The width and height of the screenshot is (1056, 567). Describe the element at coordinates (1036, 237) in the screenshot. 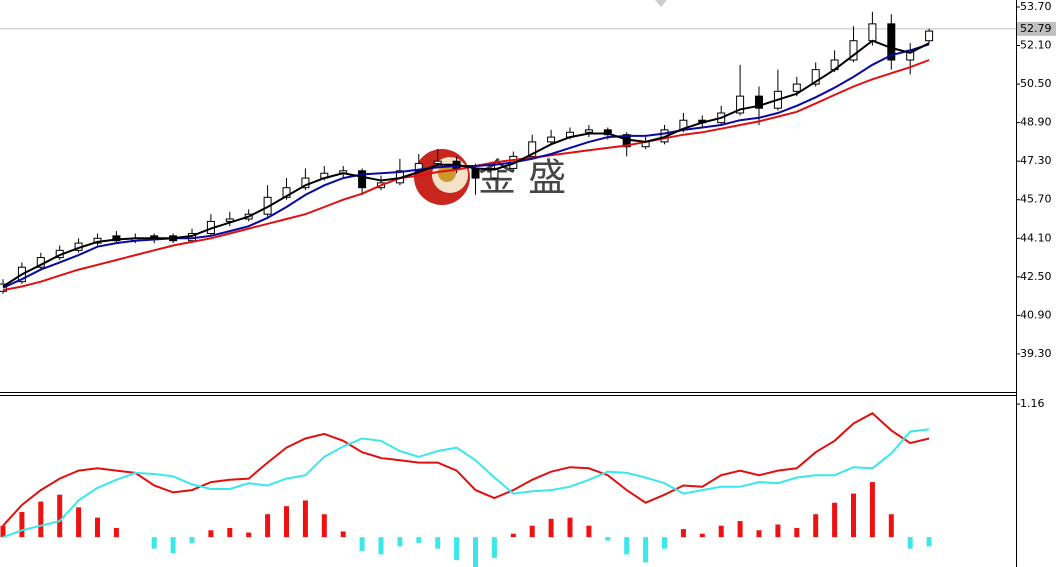

I see `y-tick-label: 44.10` at that location.